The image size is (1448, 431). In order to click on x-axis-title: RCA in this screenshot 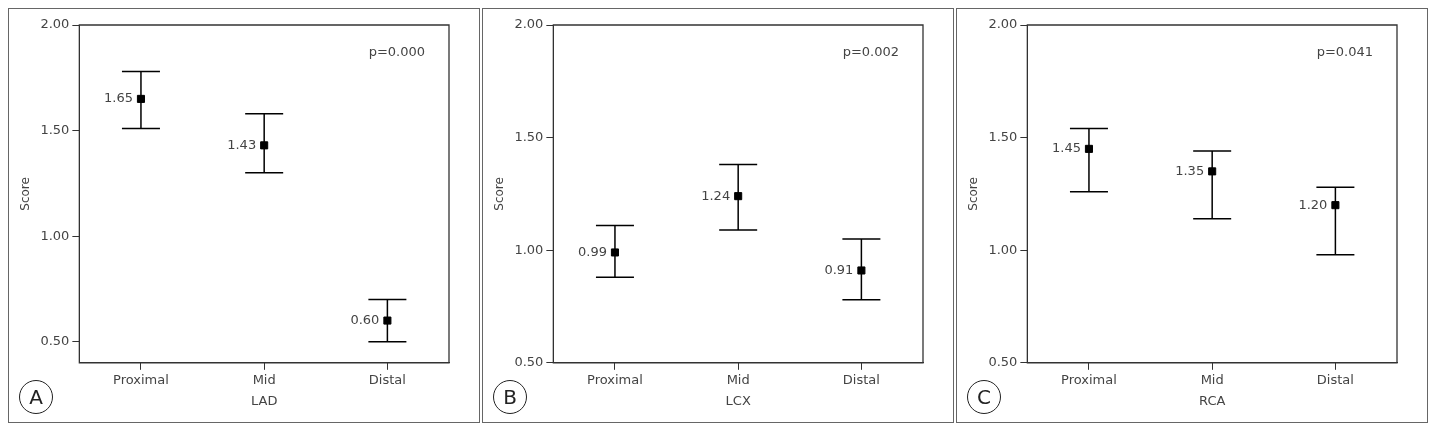, I will do `click(1212, 400)`.